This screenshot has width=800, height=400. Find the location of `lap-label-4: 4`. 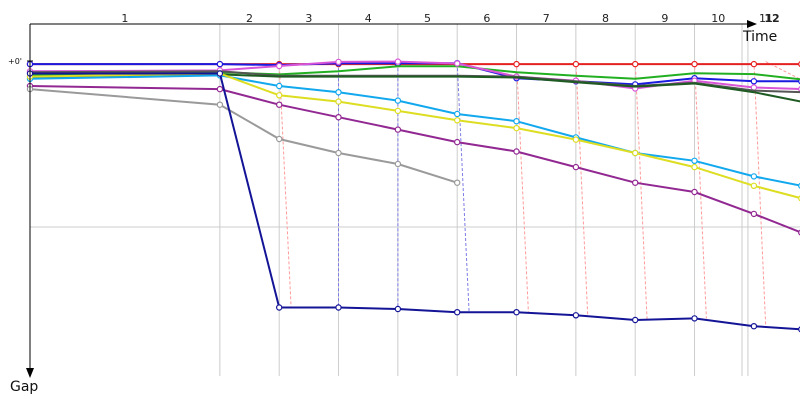

lap-label-4: 4 is located at coordinates (368, 18).